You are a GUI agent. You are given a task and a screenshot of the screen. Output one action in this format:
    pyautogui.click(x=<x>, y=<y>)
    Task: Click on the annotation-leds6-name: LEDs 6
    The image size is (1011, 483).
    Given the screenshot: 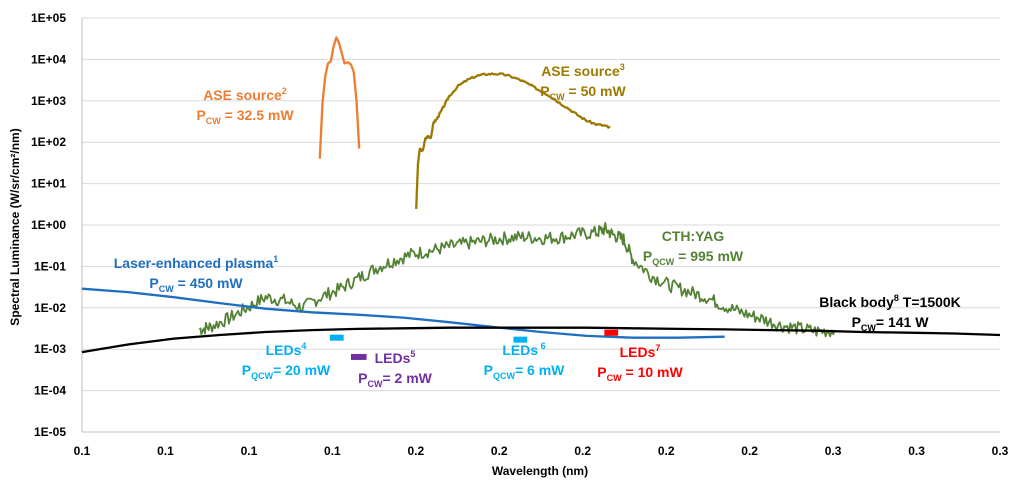 What is the action you would take?
    pyautogui.click(x=523, y=349)
    